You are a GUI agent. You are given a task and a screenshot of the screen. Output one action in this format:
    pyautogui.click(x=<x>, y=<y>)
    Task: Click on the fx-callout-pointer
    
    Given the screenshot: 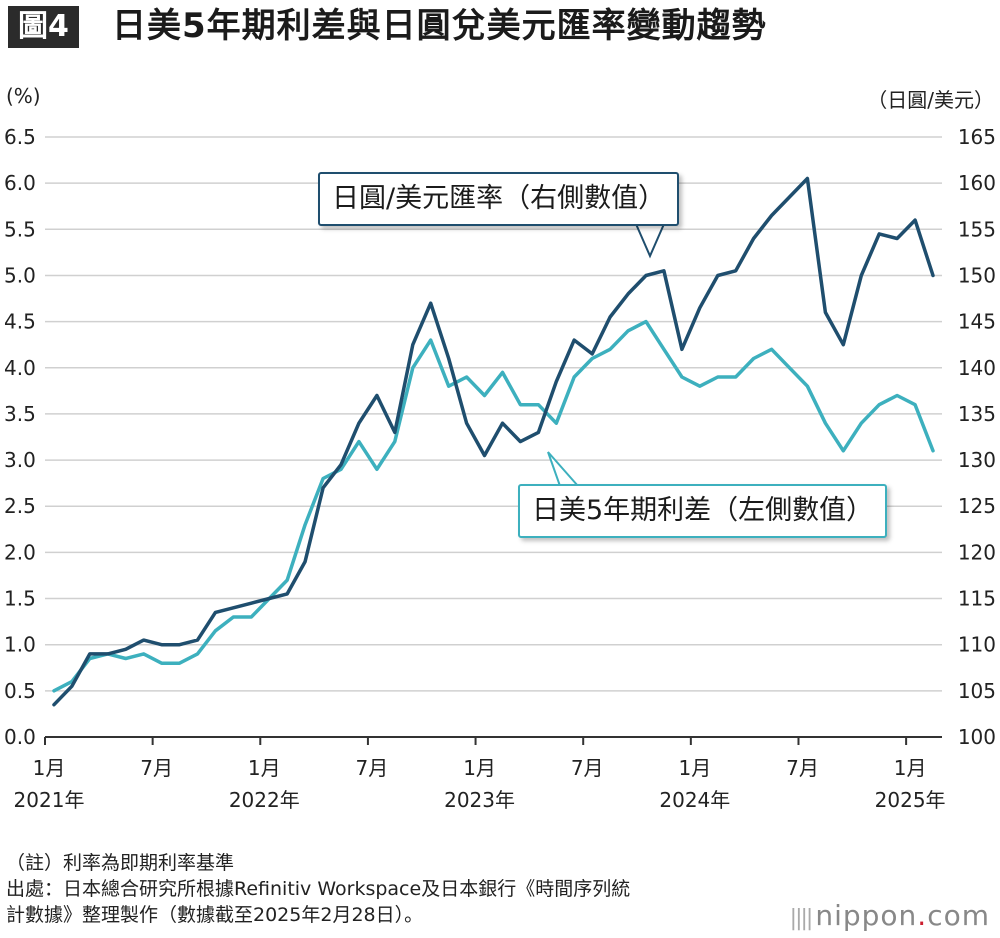 What is the action you would take?
    pyautogui.click(x=650, y=241)
    